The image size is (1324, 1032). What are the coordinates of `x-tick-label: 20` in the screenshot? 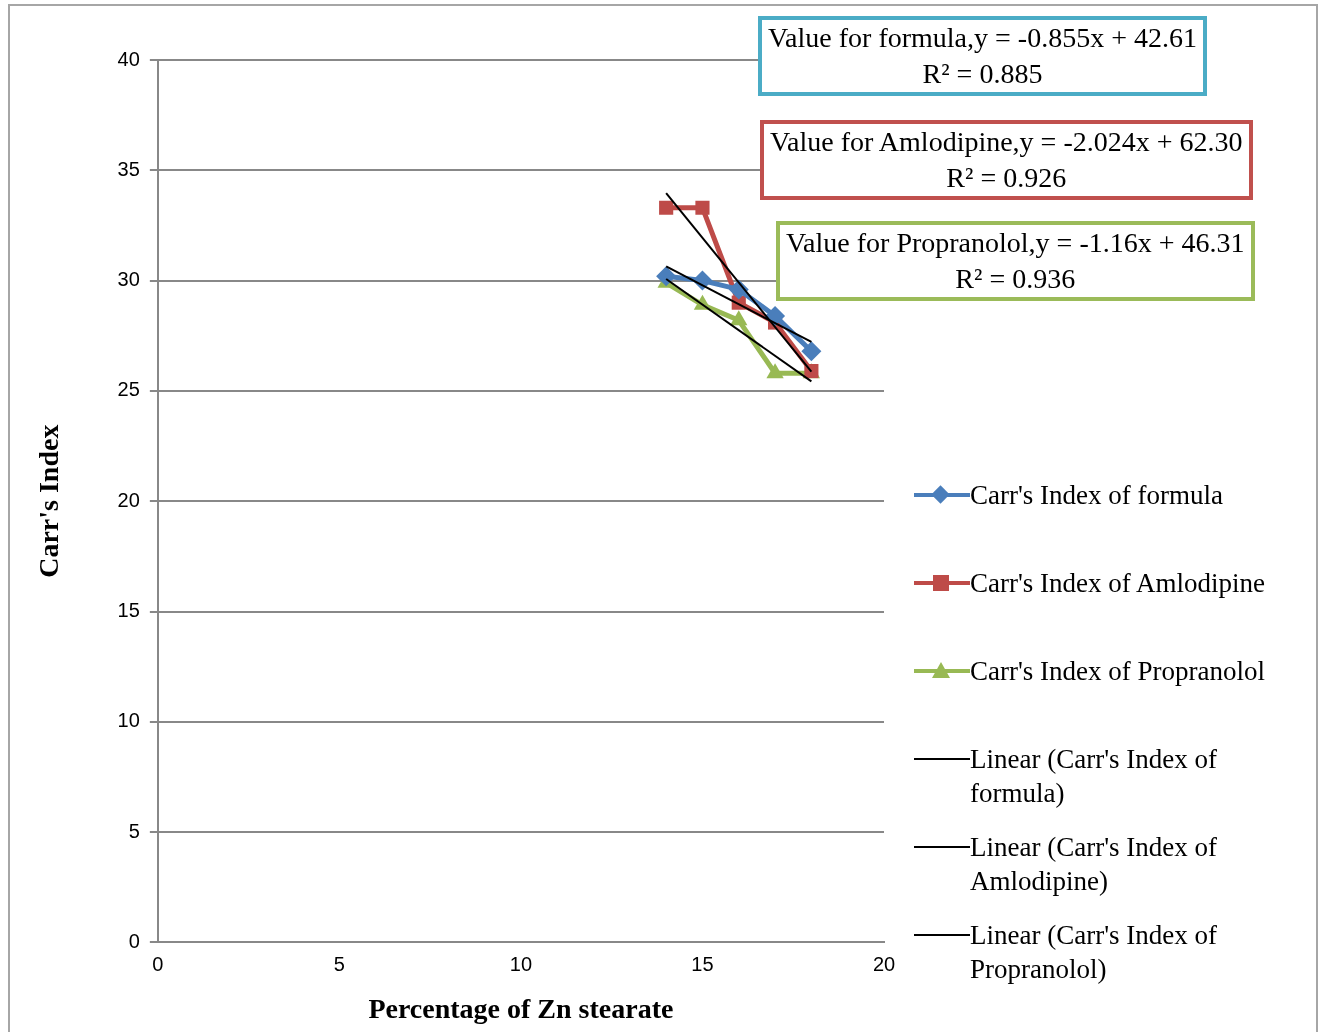 It's located at (884, 963).